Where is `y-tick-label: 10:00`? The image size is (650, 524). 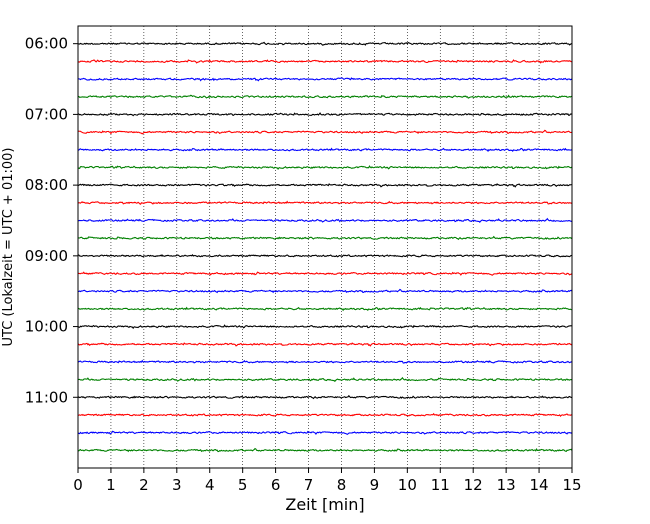
y-tick-label: 10:00 is located at coordinates (46, 327).